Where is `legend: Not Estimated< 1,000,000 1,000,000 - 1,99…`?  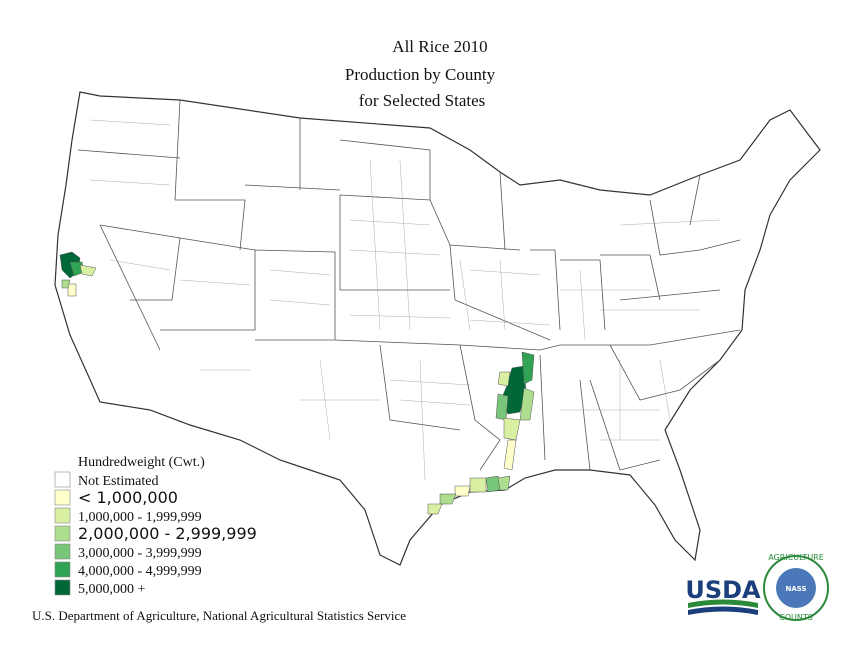 legend: Not Estimated< 1,000,000 1,000,000 - 1,99… is located at coordinates (155, 534).